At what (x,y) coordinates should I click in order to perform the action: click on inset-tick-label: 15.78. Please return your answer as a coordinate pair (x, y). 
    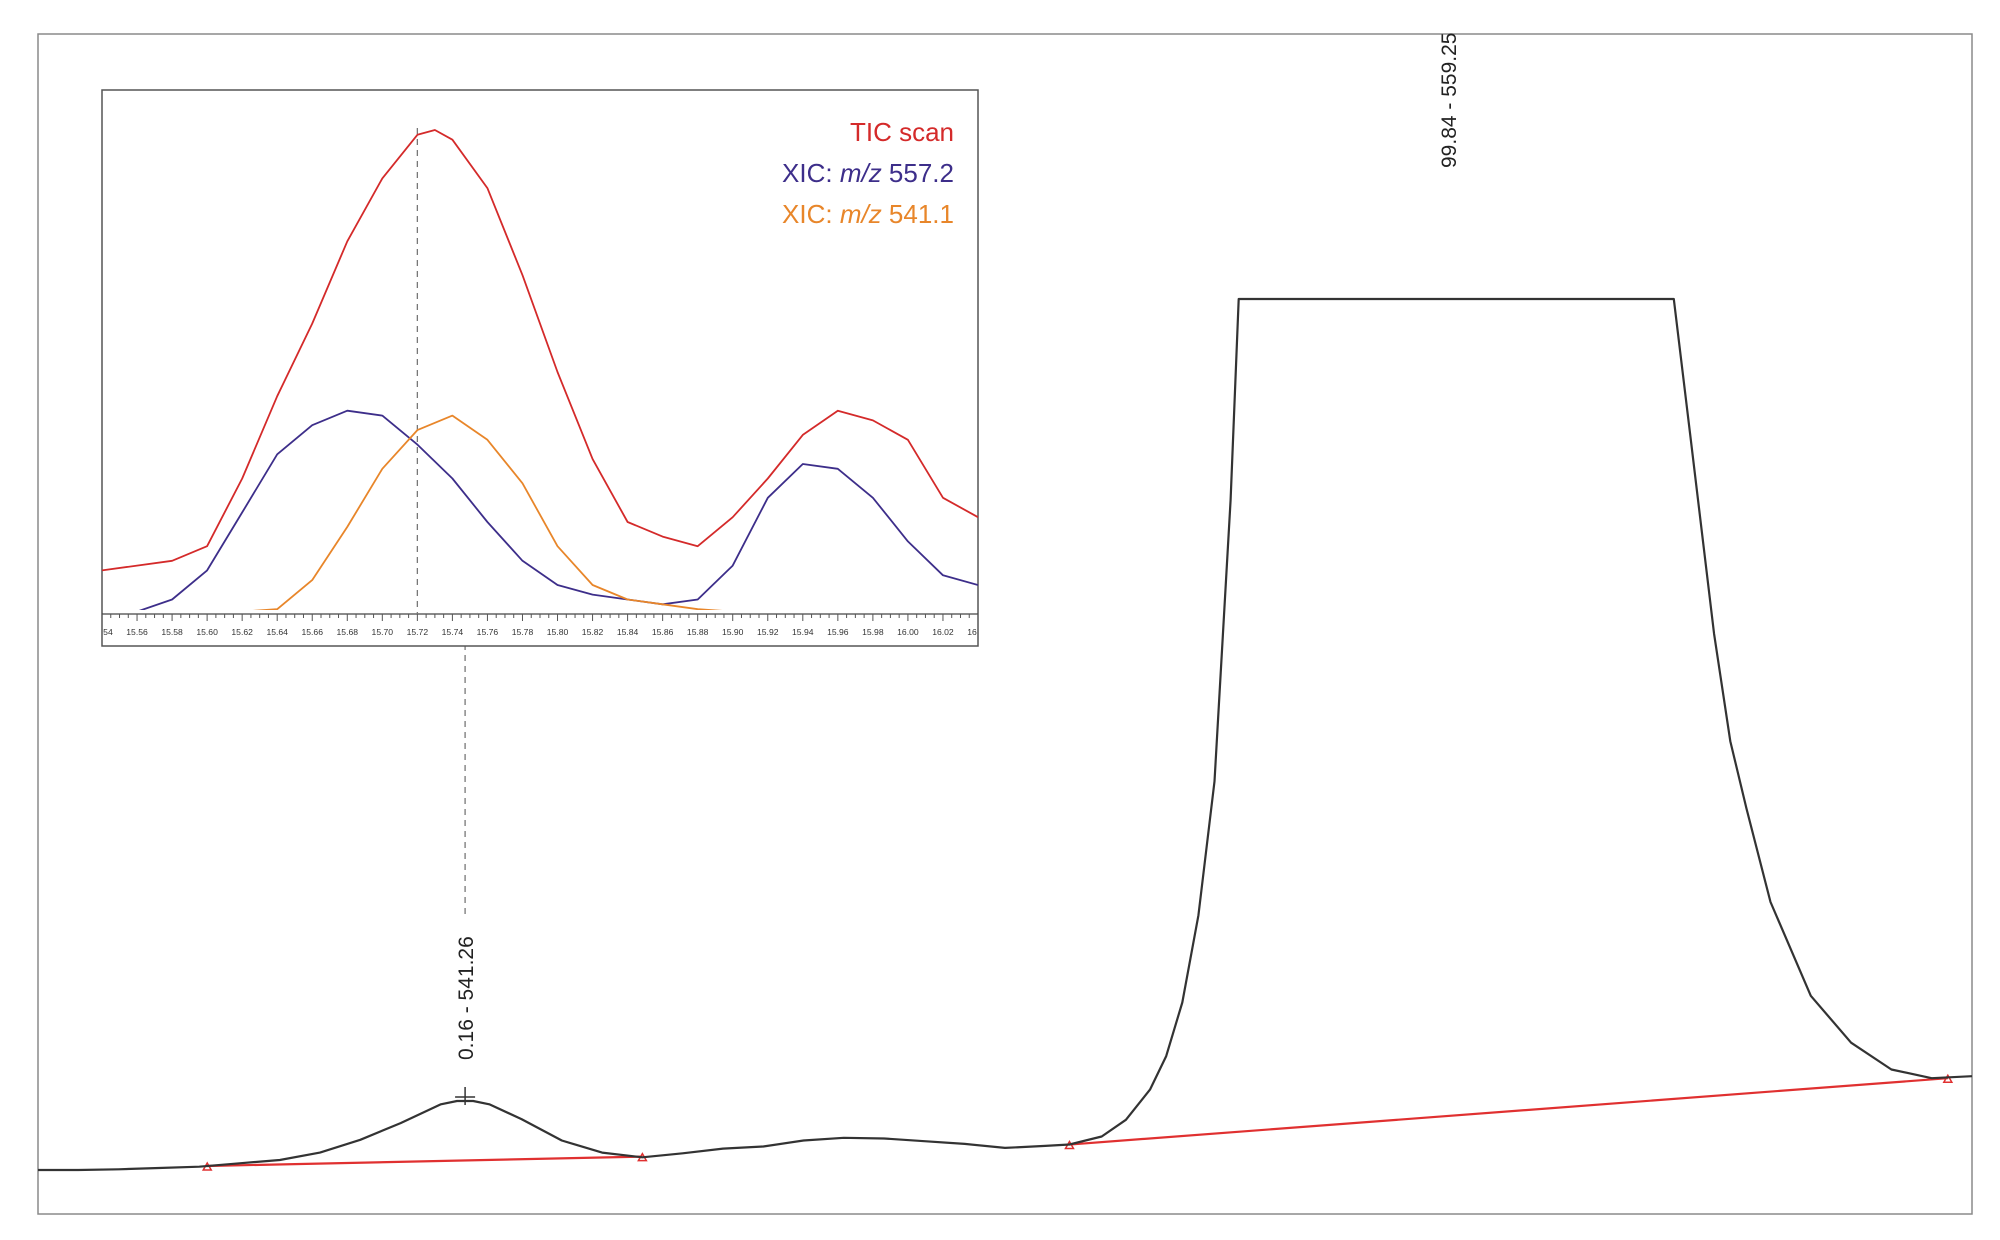
    Looking at the image, I should click on (523, 632).